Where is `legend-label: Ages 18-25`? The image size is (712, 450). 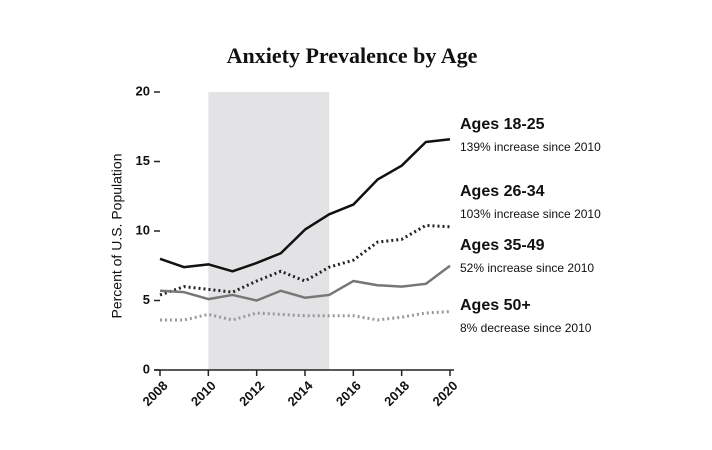
legend-label: Ages 18-25 is located at coordinates (502, 124).